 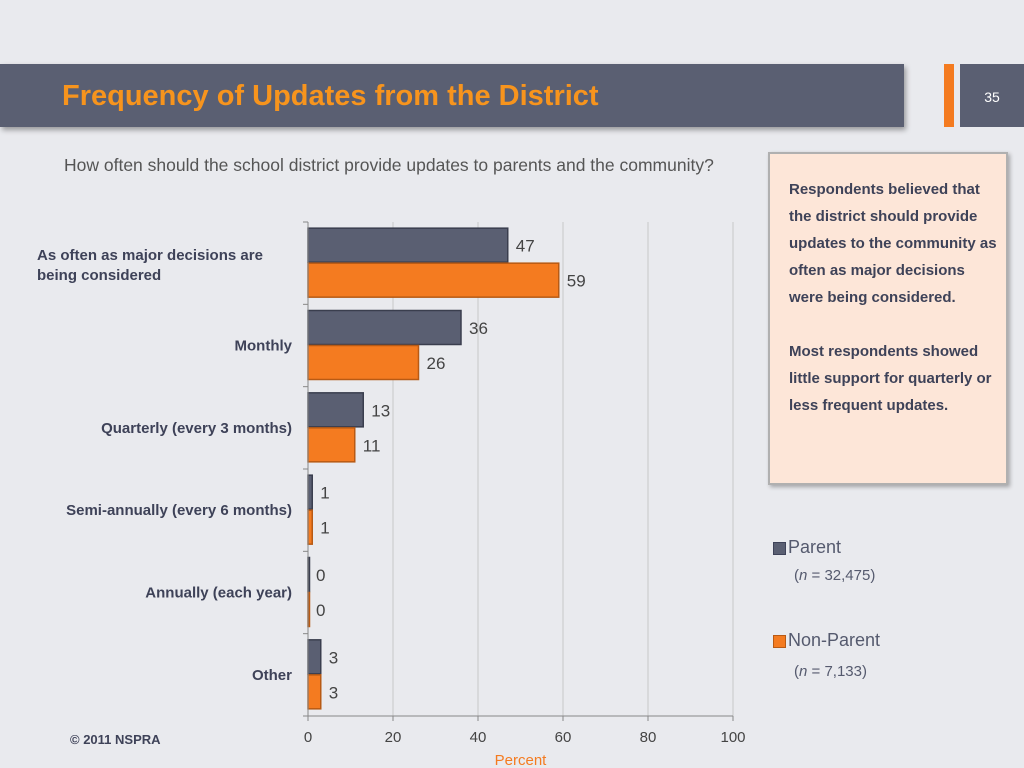 What do you see at coordinates (837, 671) in the screenshot?
I see `legend-n-nonparent-value: = 7,133)` at bounding box center [837, 671].